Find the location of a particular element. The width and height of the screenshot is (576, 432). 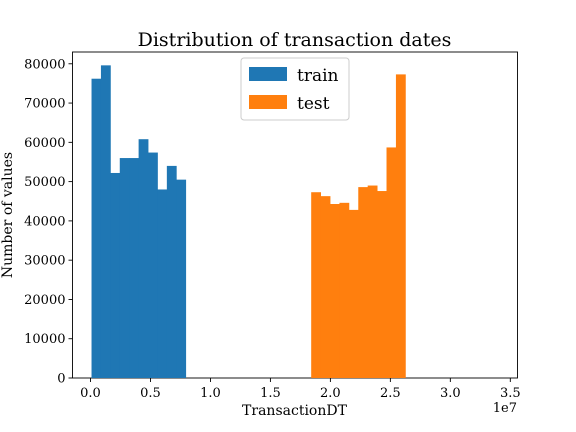

x-tick-label: 0.0 is located at coordinates (90, 393).